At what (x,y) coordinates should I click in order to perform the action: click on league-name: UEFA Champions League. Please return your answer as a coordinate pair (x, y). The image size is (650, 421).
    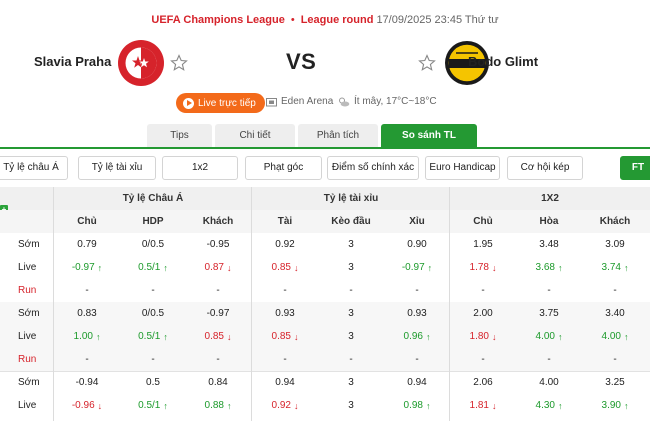
    Looking at the image, I should click on (218, 20).